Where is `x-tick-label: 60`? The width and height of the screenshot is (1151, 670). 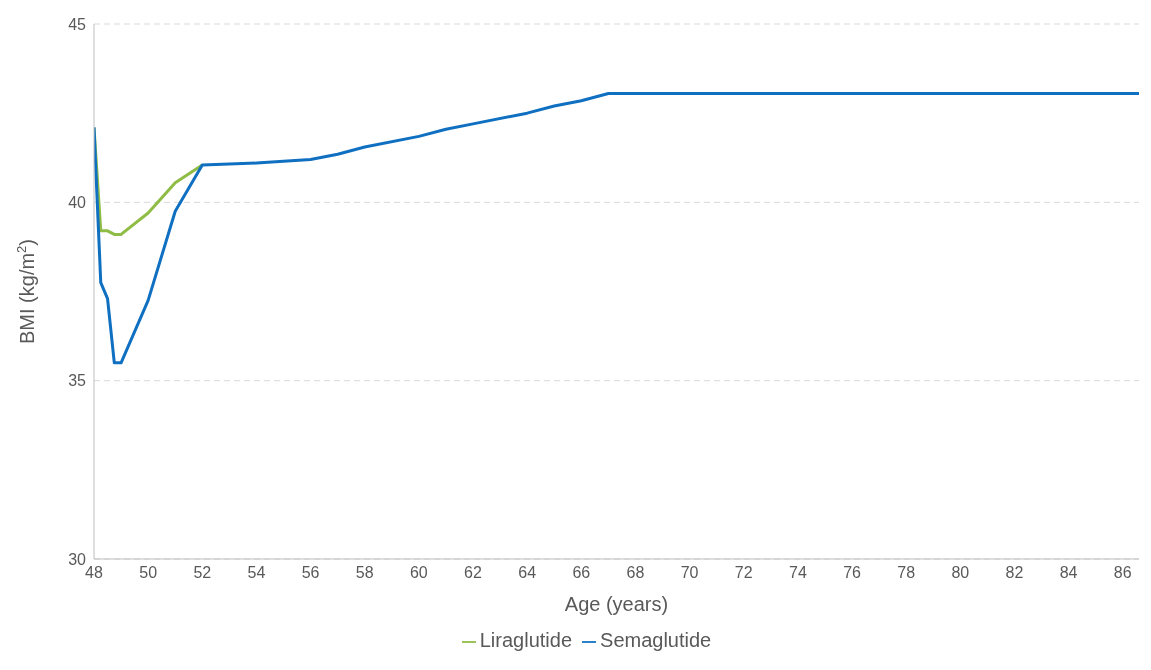
x-tick-label: 60 is located at coordinates (418, 573).